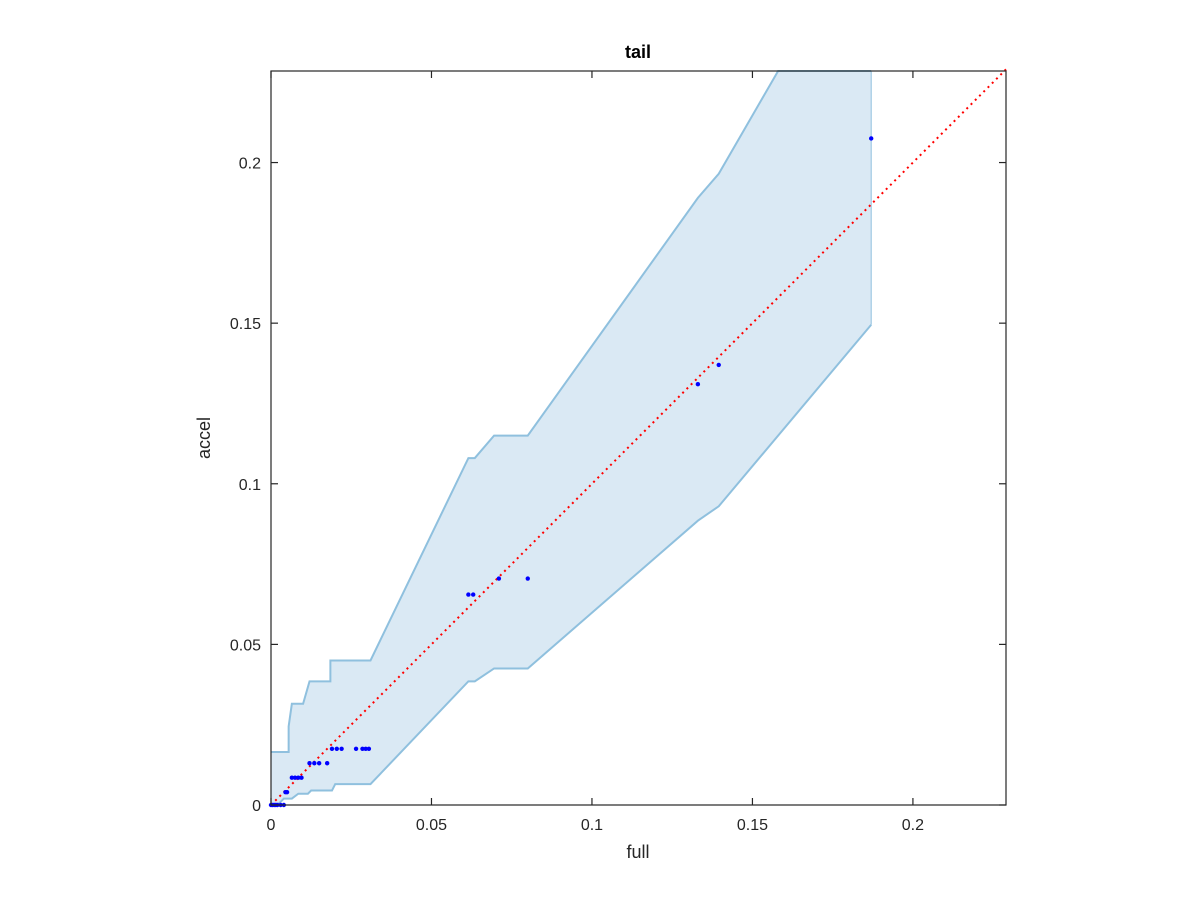  I want to click on y-axis-label: accel, so click(204, 438).